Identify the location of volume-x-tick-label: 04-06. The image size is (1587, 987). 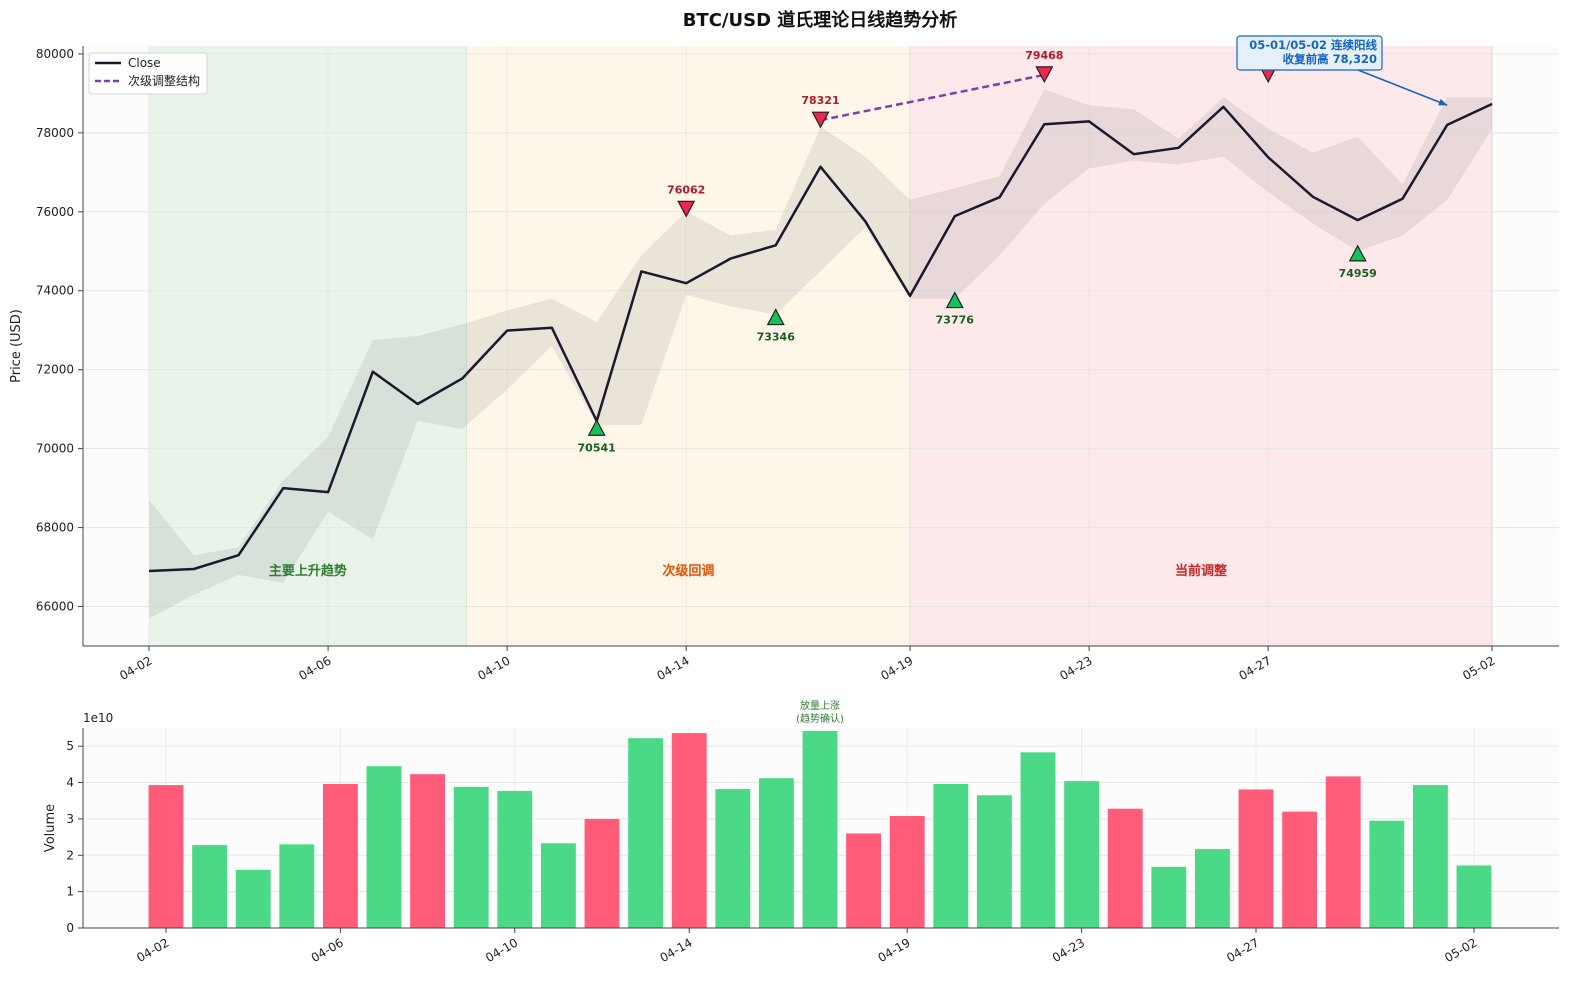
(327, 950).